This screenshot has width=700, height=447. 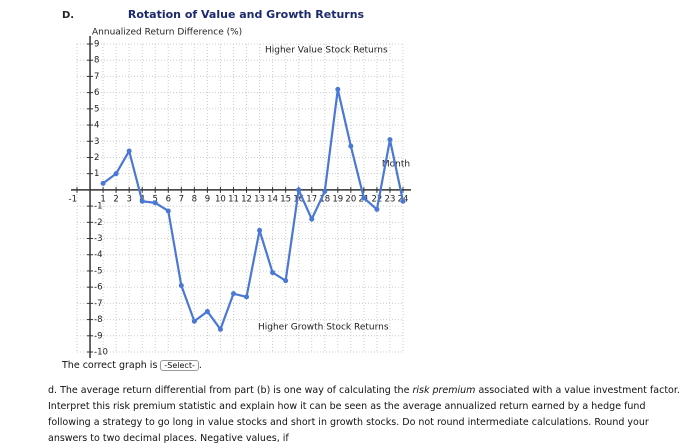 What do you see at coordinates (98, 336) in the screenshot?
I see `y-tick-label: -9` at bounding box center [98, 336].